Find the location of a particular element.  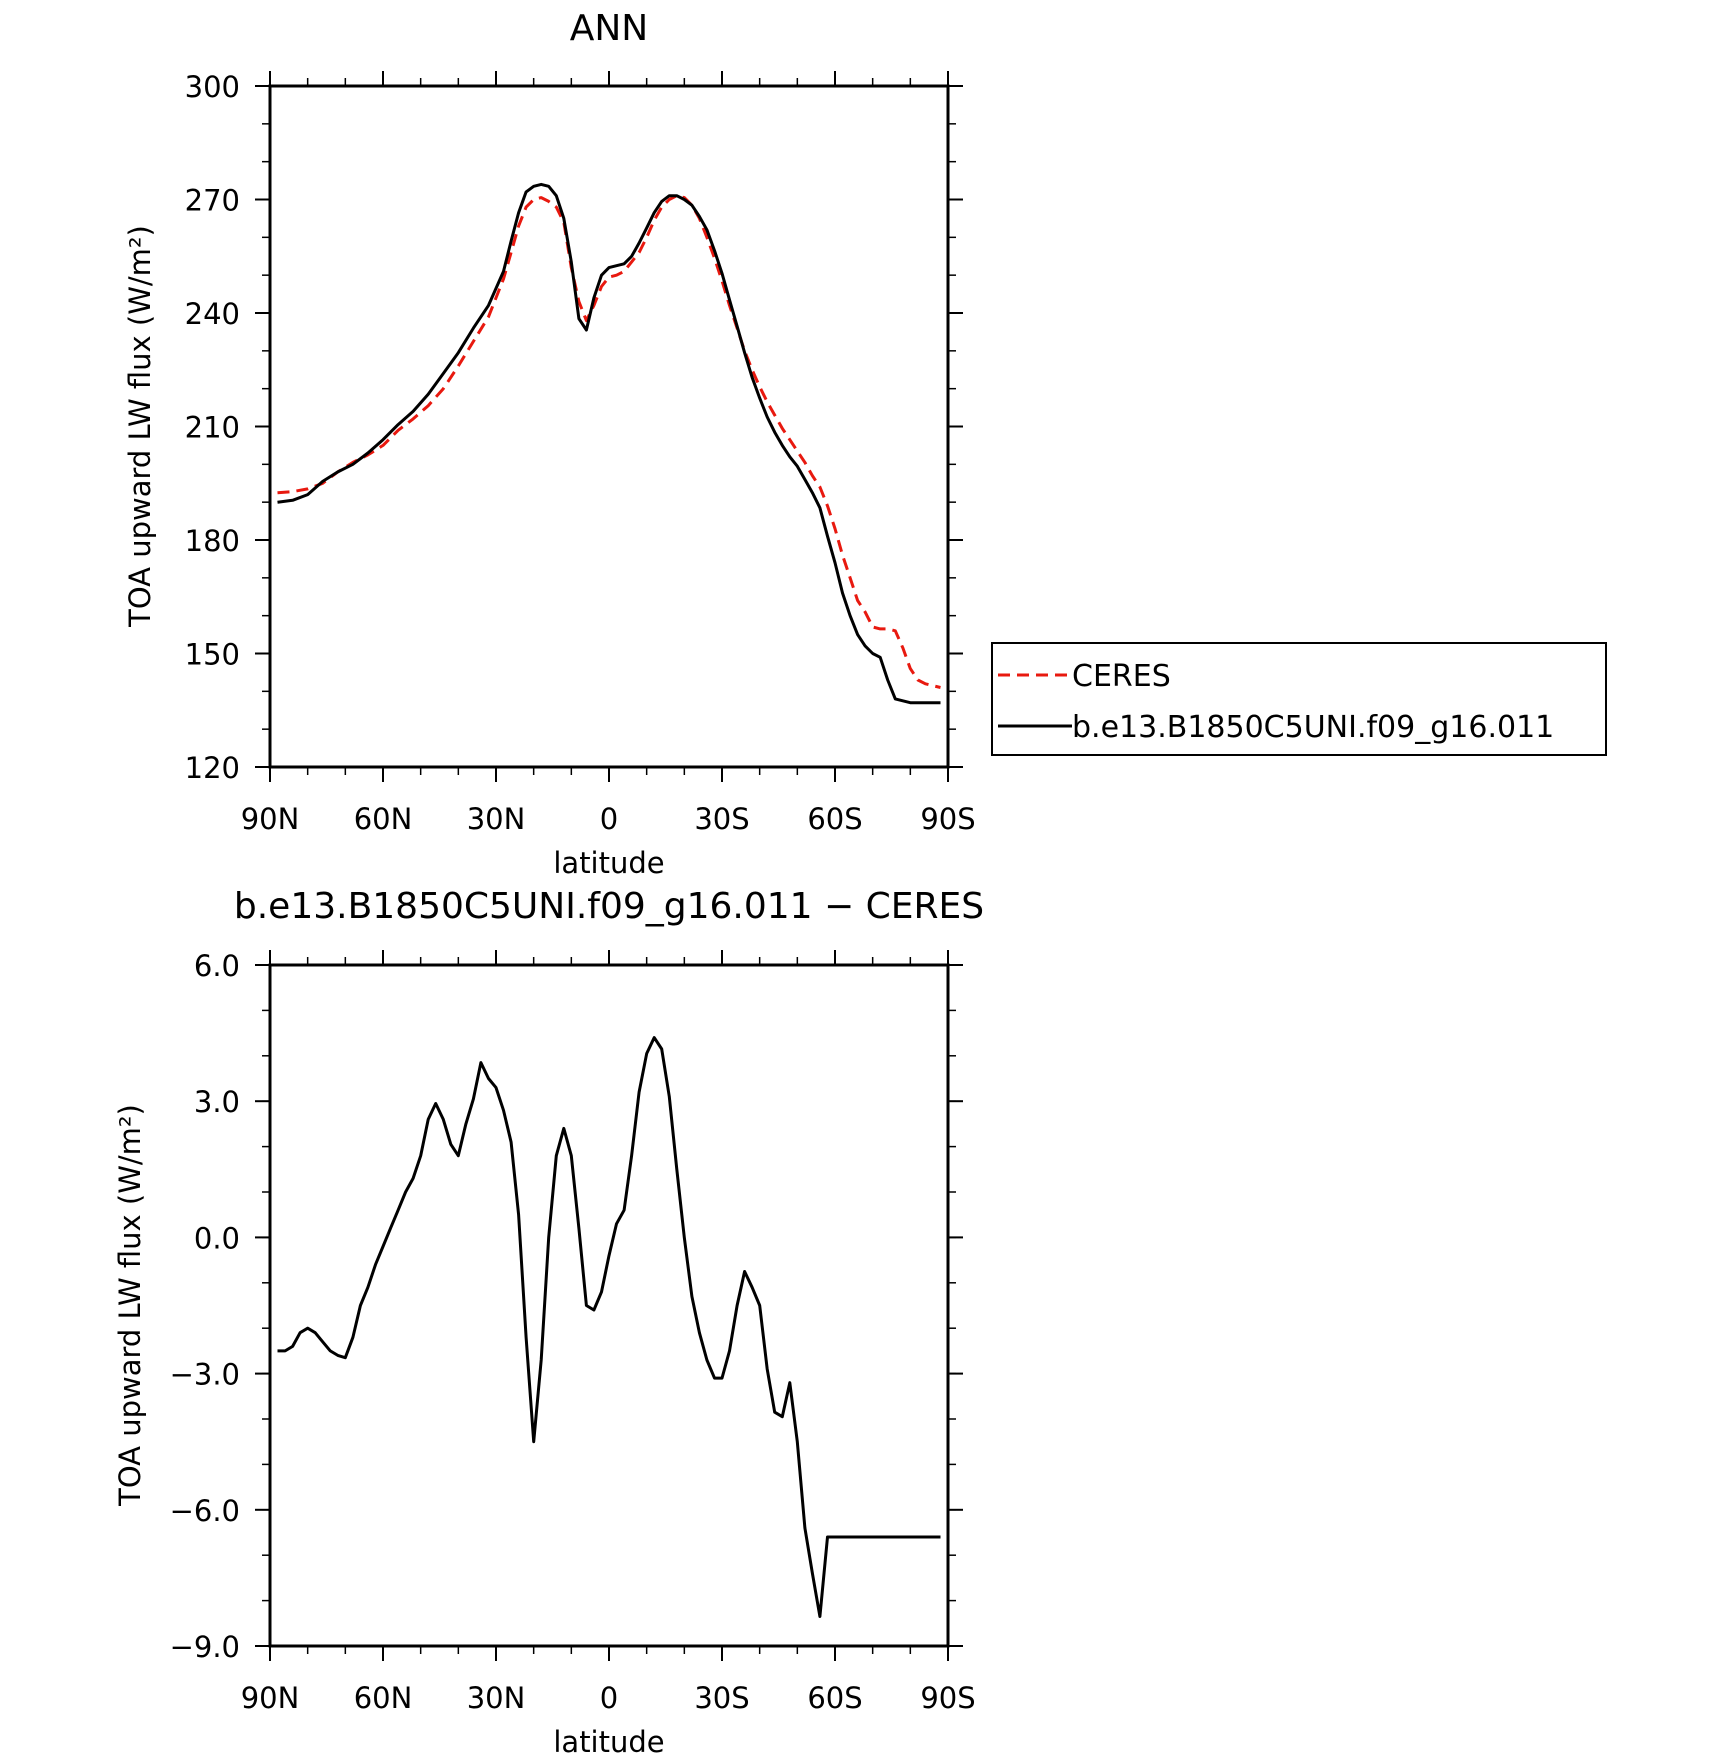

y-tick-label: 120 is located at coordinates (212, 768).